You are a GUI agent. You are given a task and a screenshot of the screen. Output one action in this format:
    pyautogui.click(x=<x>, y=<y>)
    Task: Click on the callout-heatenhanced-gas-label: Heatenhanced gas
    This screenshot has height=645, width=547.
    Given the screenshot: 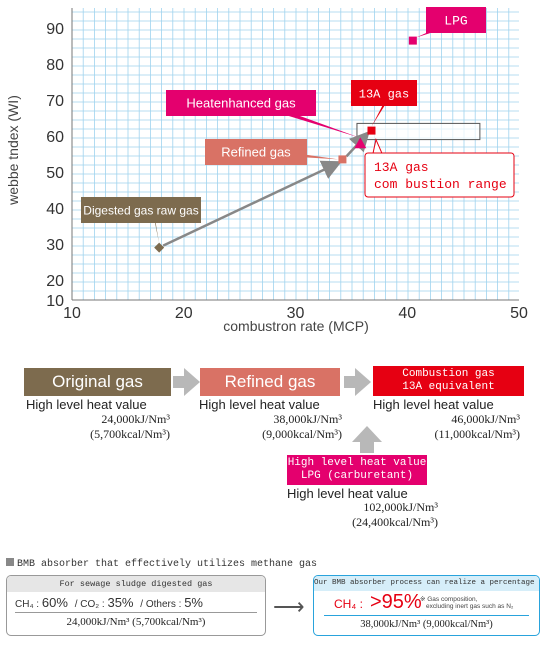 What is the action you would take?
    pyautogui.click(x=241, y=103)
    